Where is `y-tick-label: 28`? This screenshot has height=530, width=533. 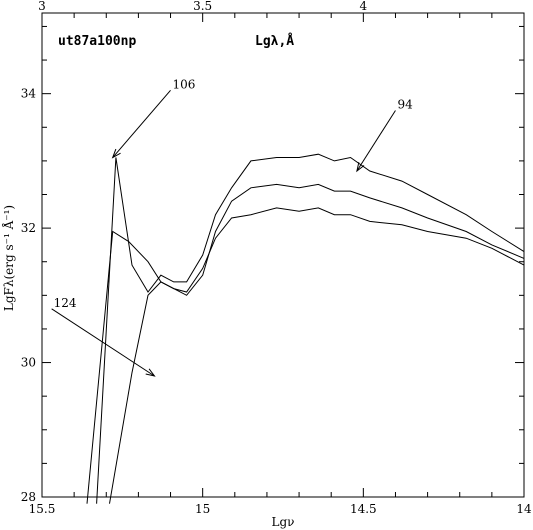
y-tick-label: 28 is located at coordinates (28, 497).